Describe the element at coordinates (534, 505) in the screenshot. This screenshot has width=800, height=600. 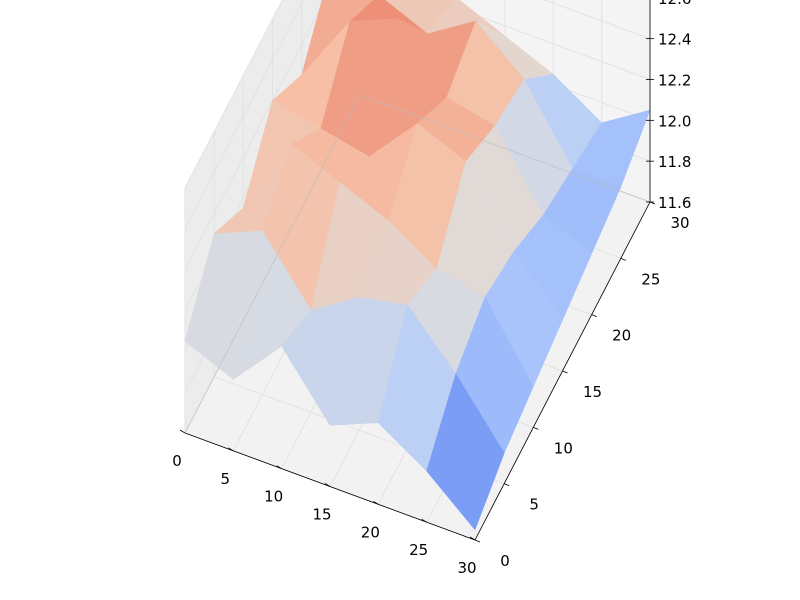
I see `y-tick-label: 5` at that location.